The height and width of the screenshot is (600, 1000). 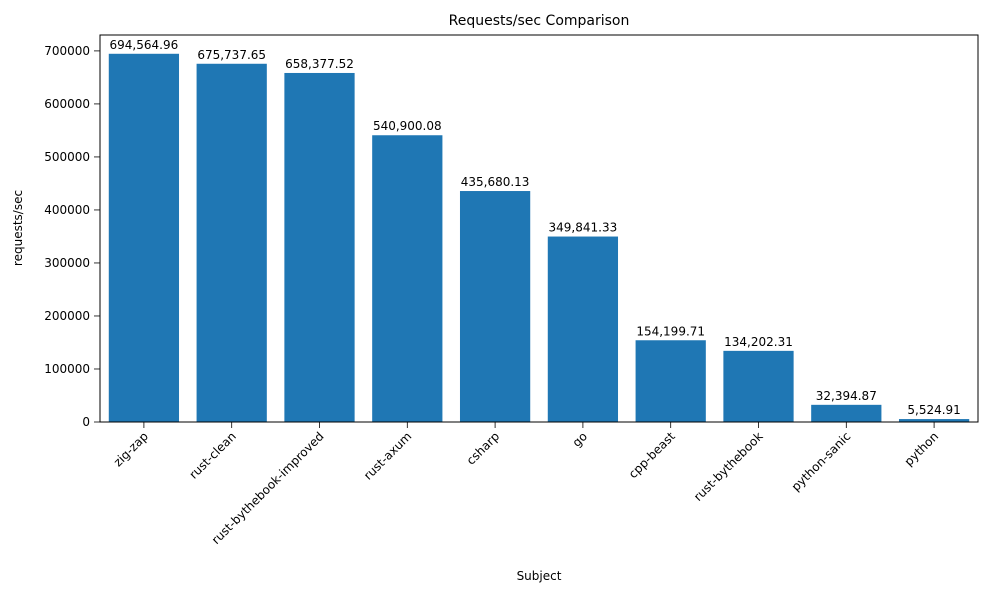 What do you see at coordinates (539, 21) in the screenshot?
I see `chart-title: Requests/sec Comparison` at bounding box center [539, 21].